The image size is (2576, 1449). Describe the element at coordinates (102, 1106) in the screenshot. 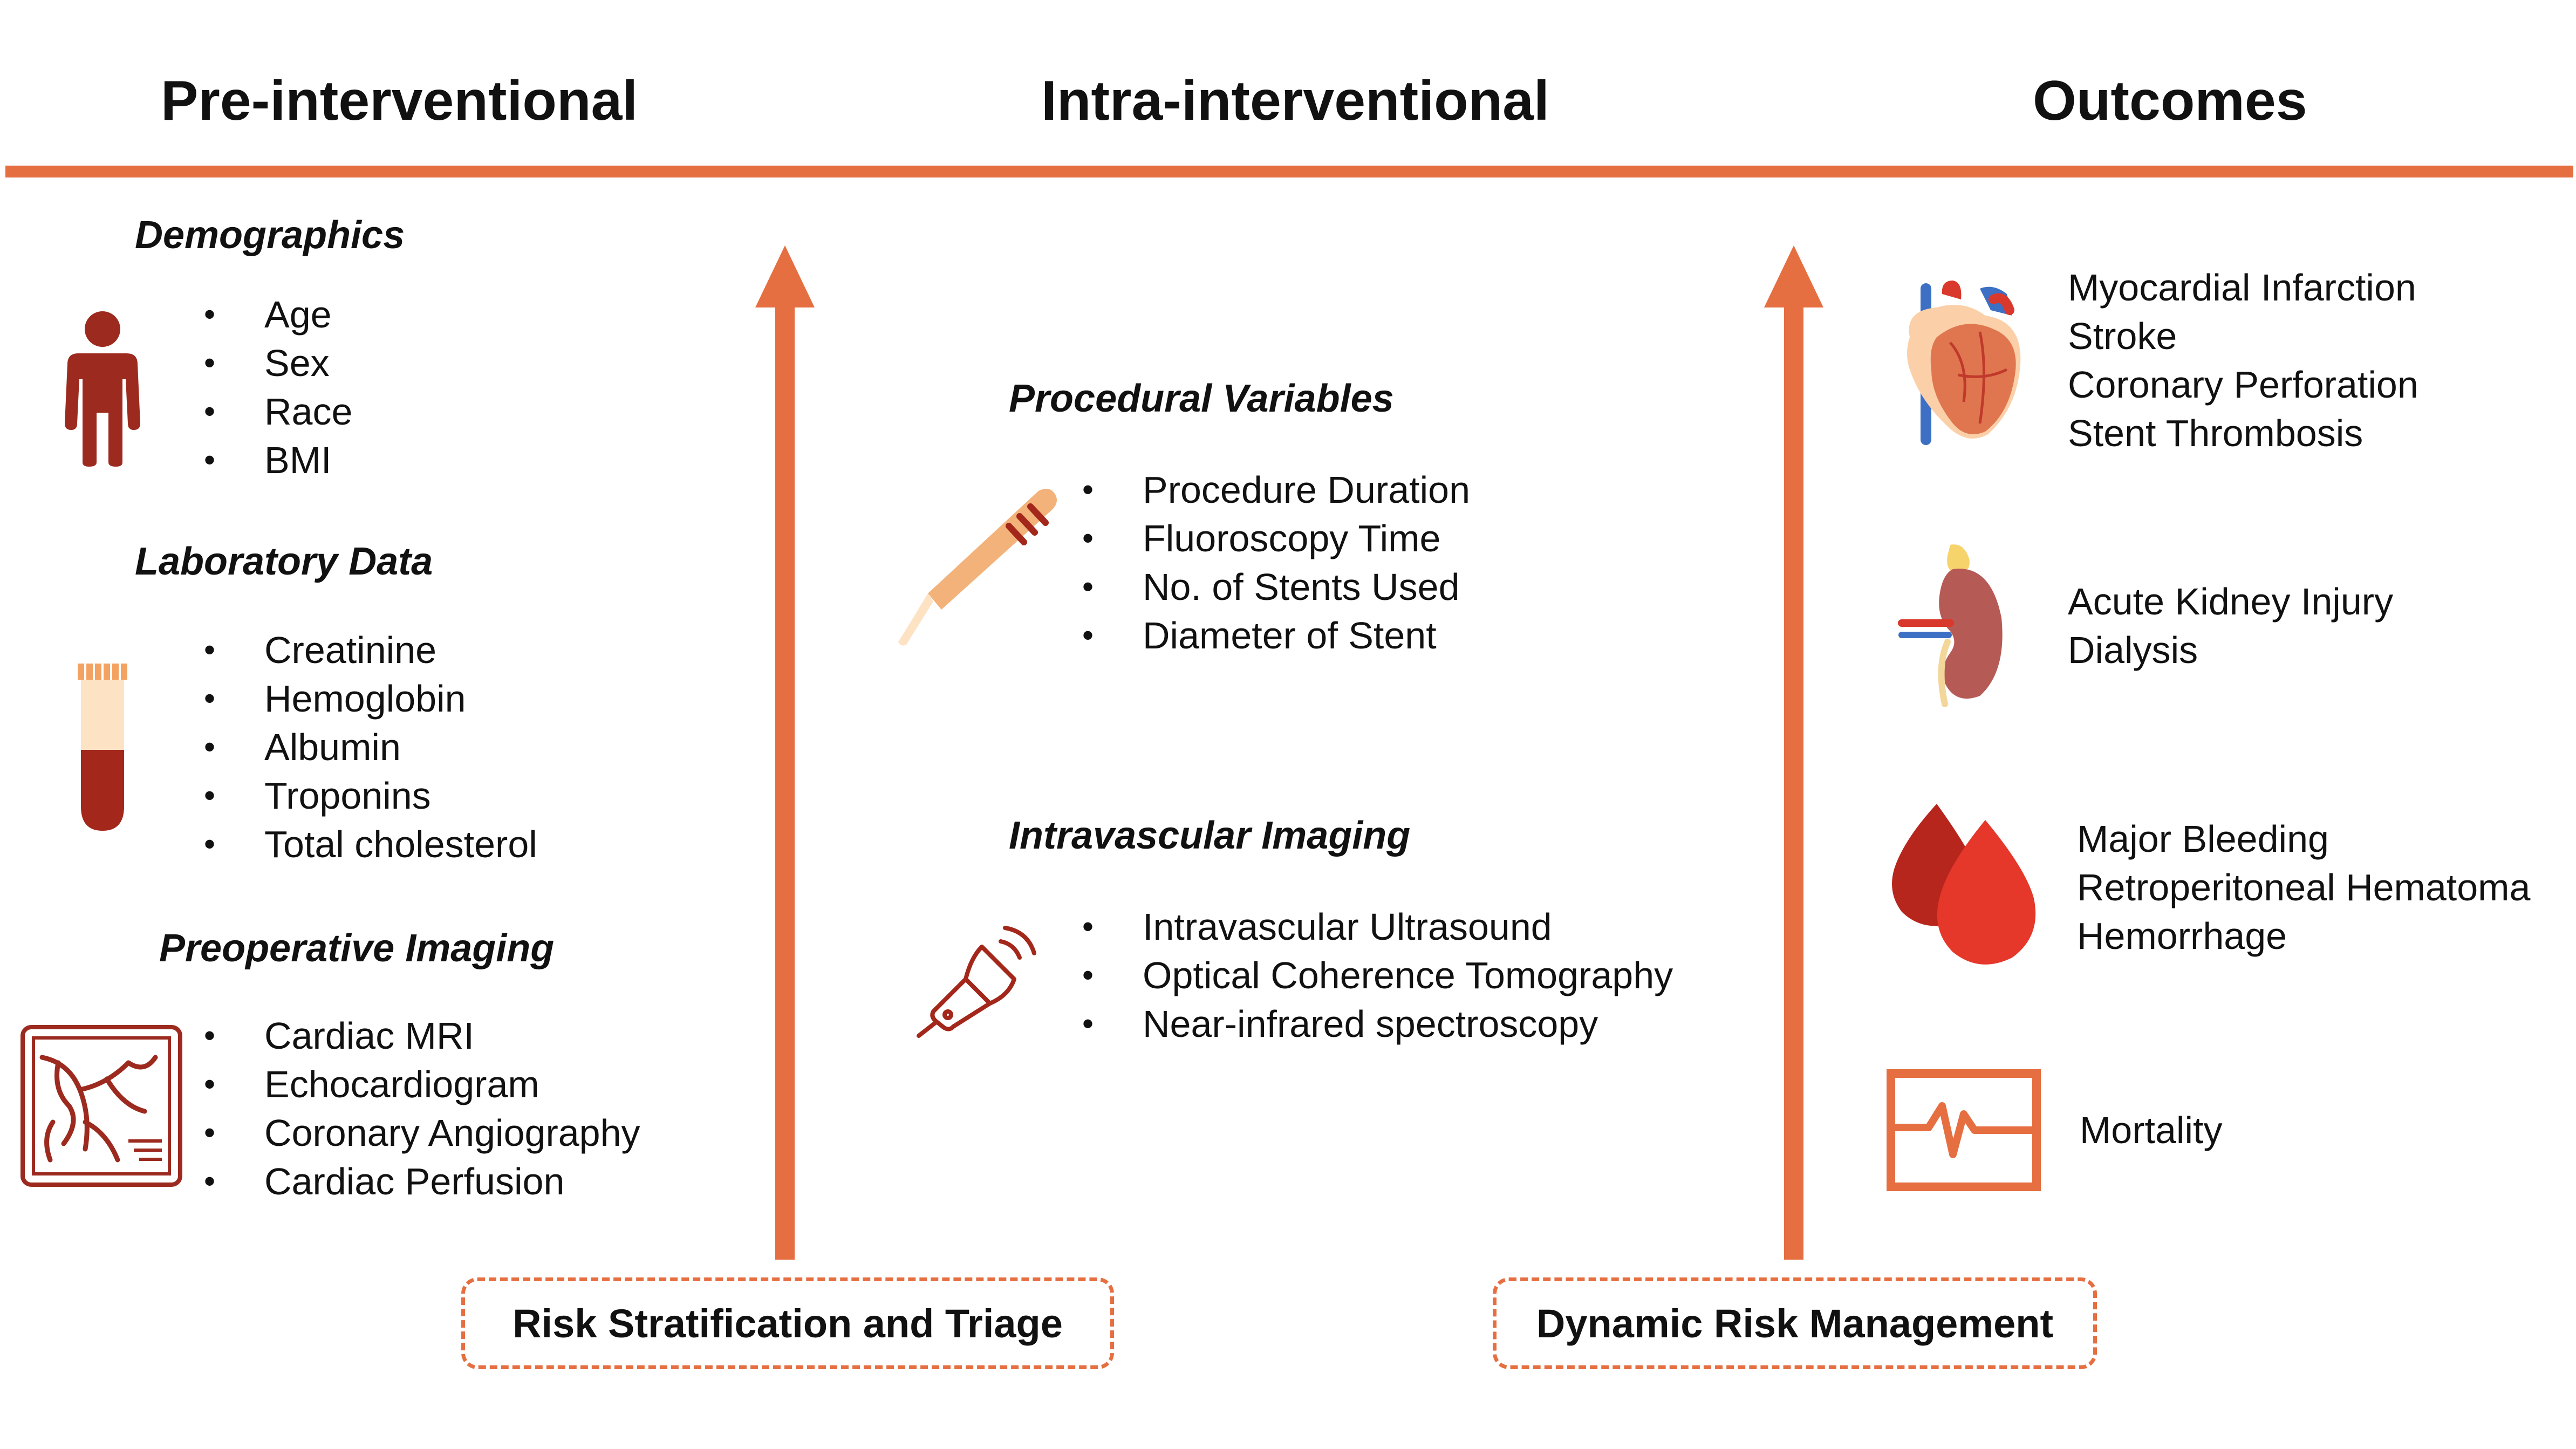

I see `angiogram-image-icon` at that location.